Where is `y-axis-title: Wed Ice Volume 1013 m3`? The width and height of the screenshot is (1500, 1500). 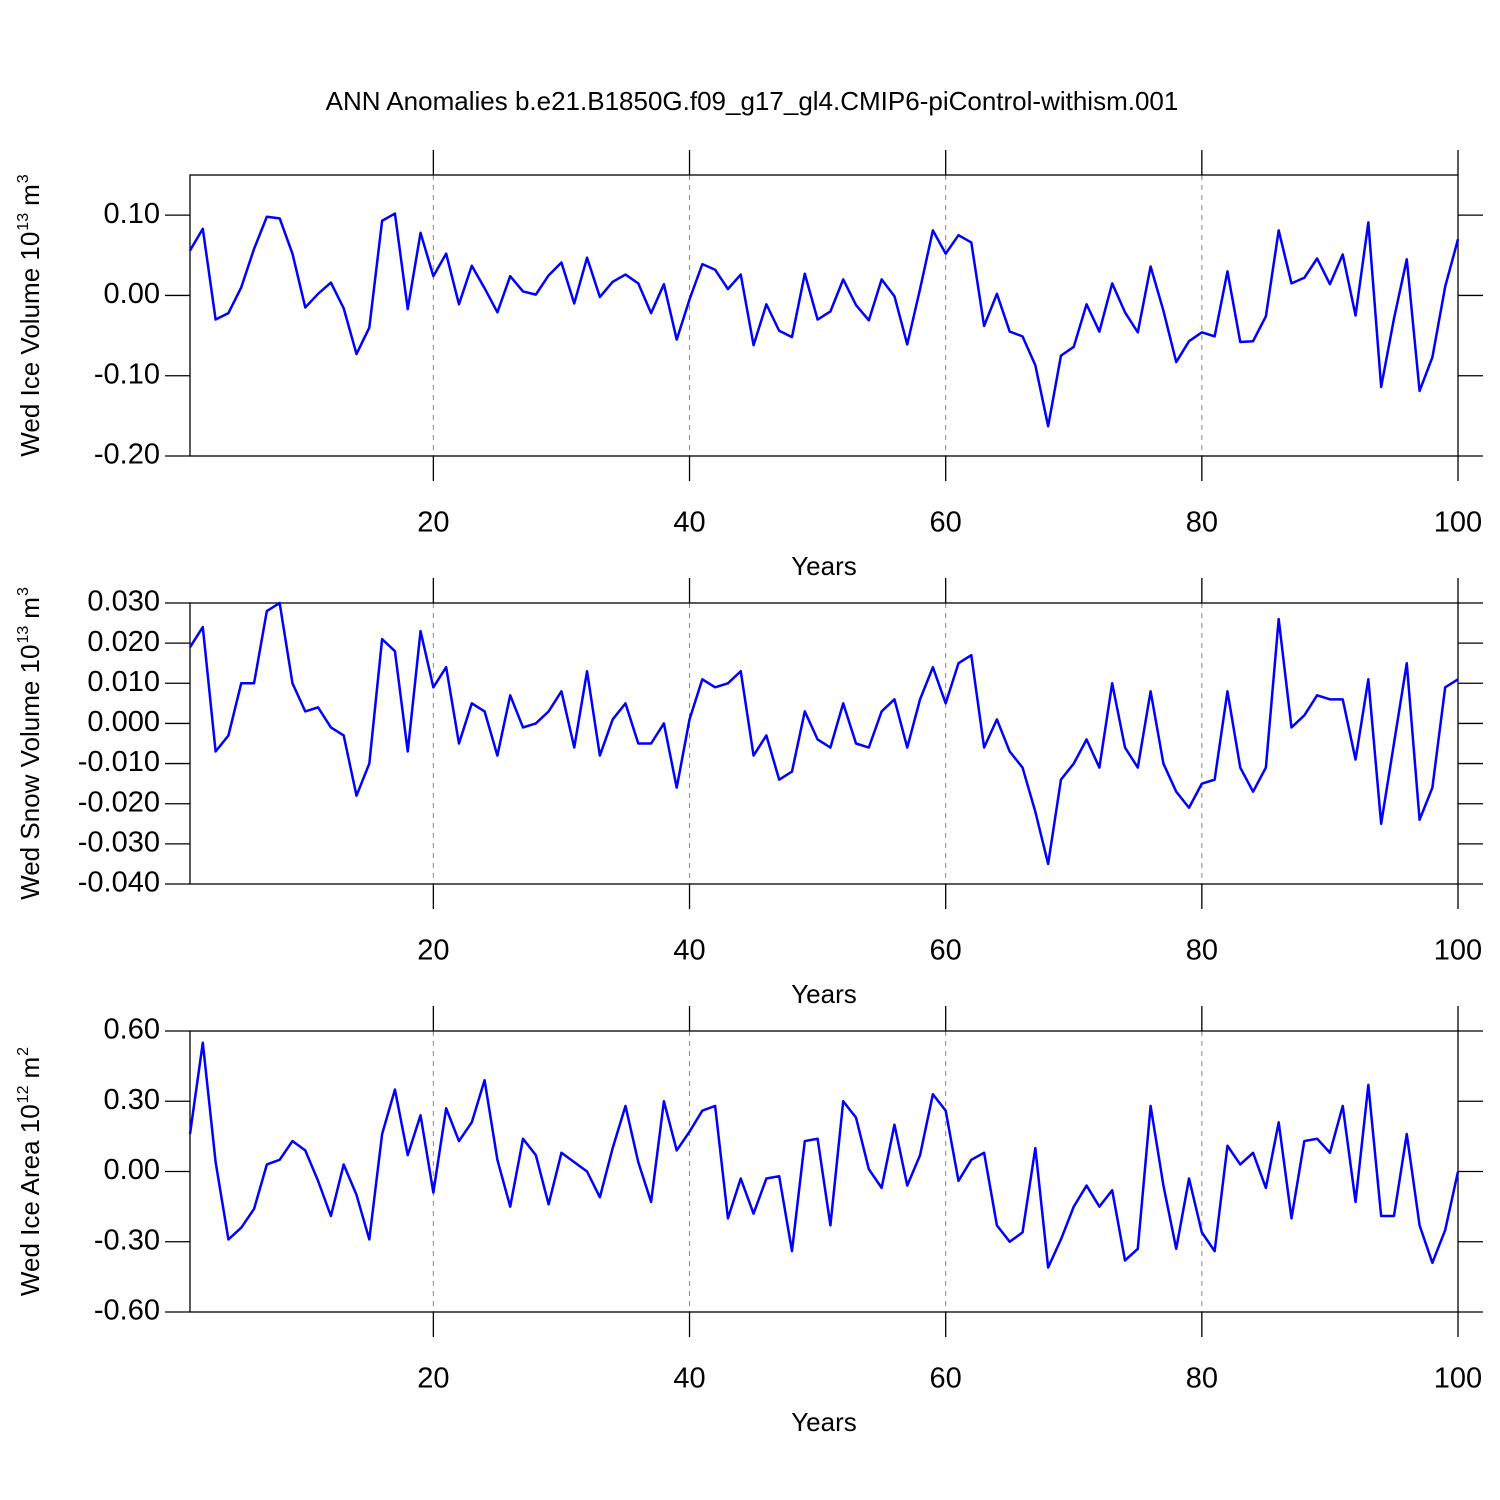 y-axis-title: Wed Ice Volume 1013 m3 is located at coordinates (30, 315).